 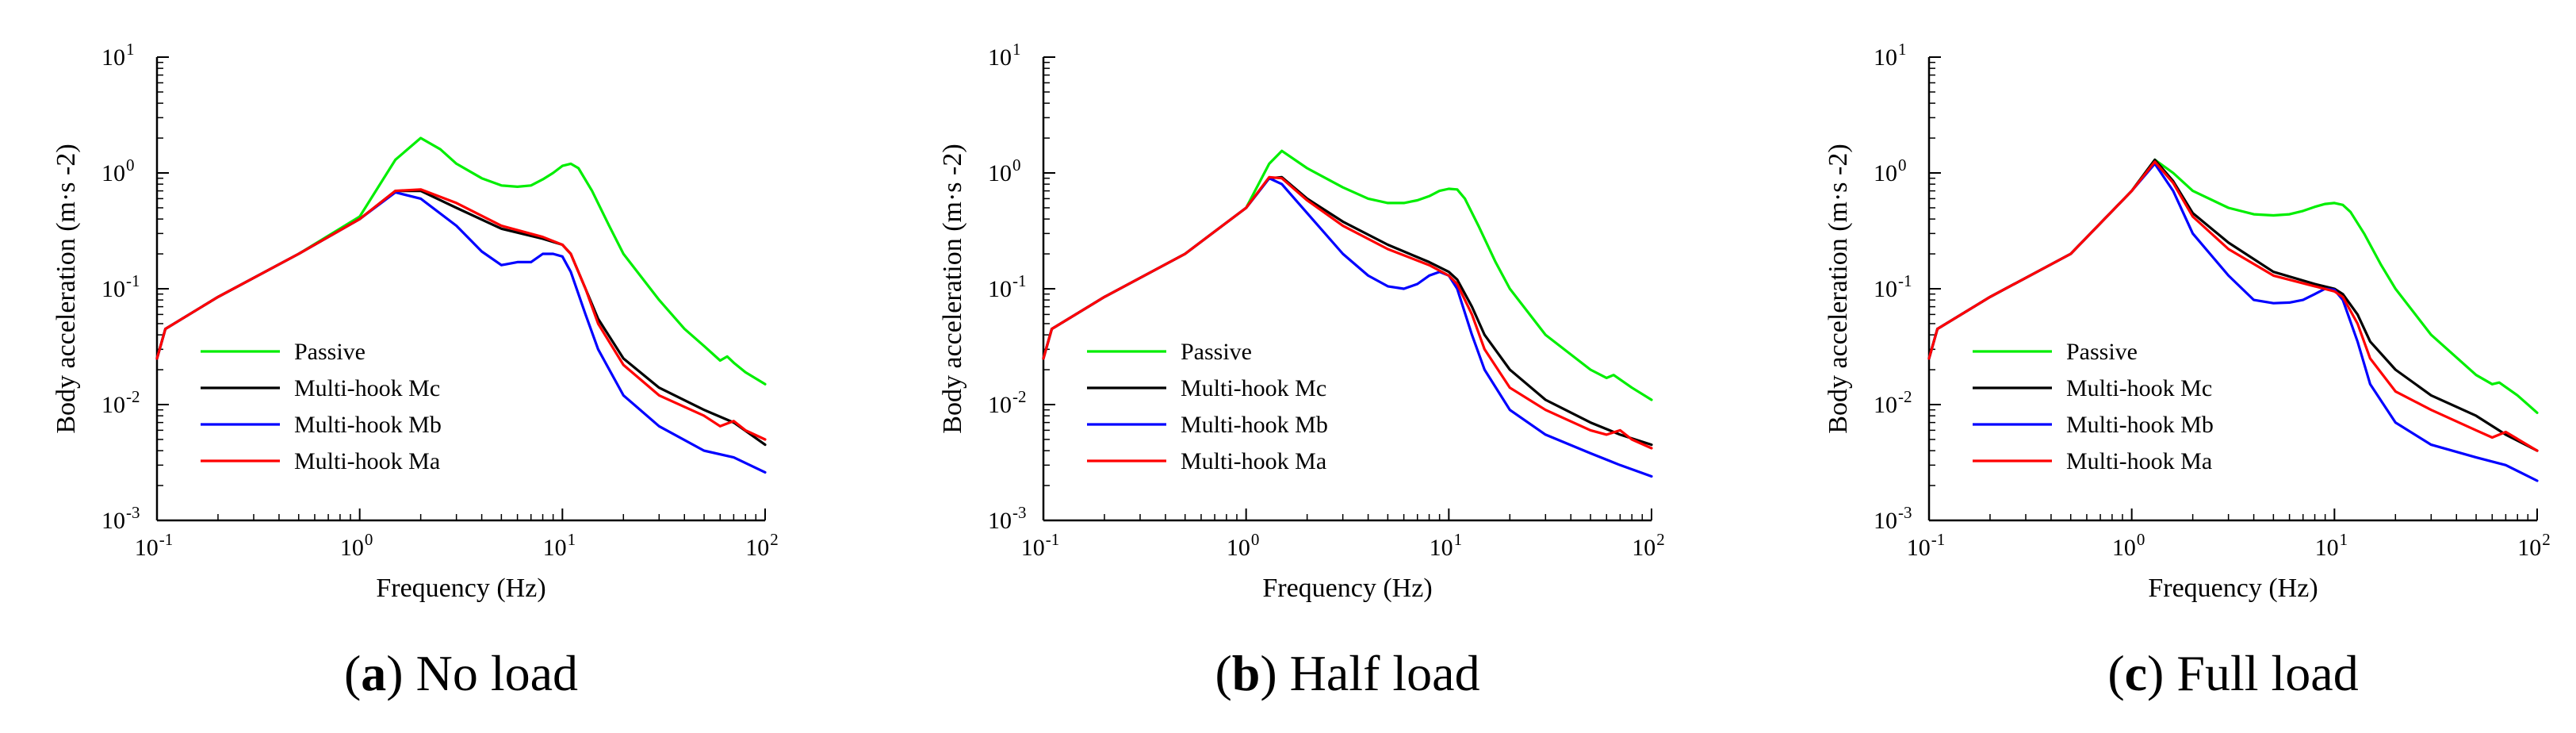 I want to click on panel-caption: (a) No load, so click(x=461, y=673).